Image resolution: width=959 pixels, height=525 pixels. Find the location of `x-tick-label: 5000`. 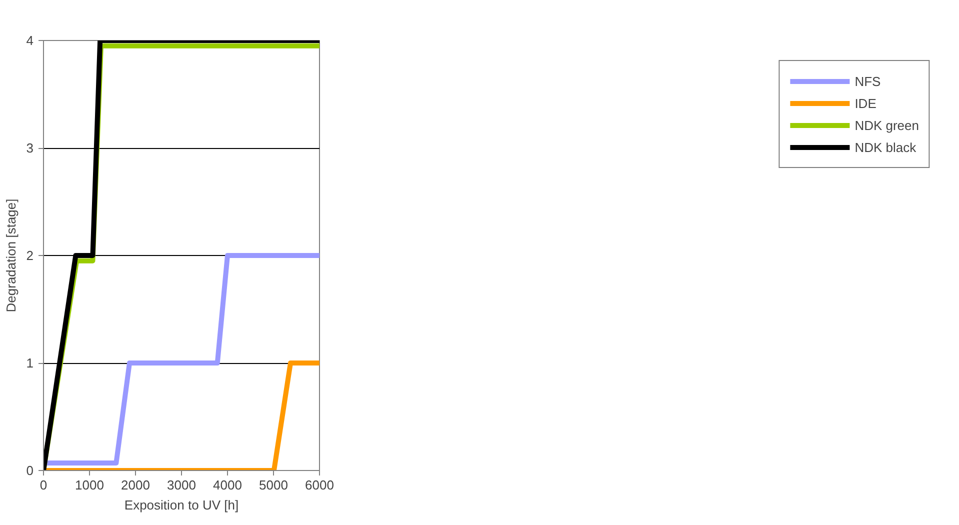

x-tick-label: 5000 is located at coordinates (273, 485).